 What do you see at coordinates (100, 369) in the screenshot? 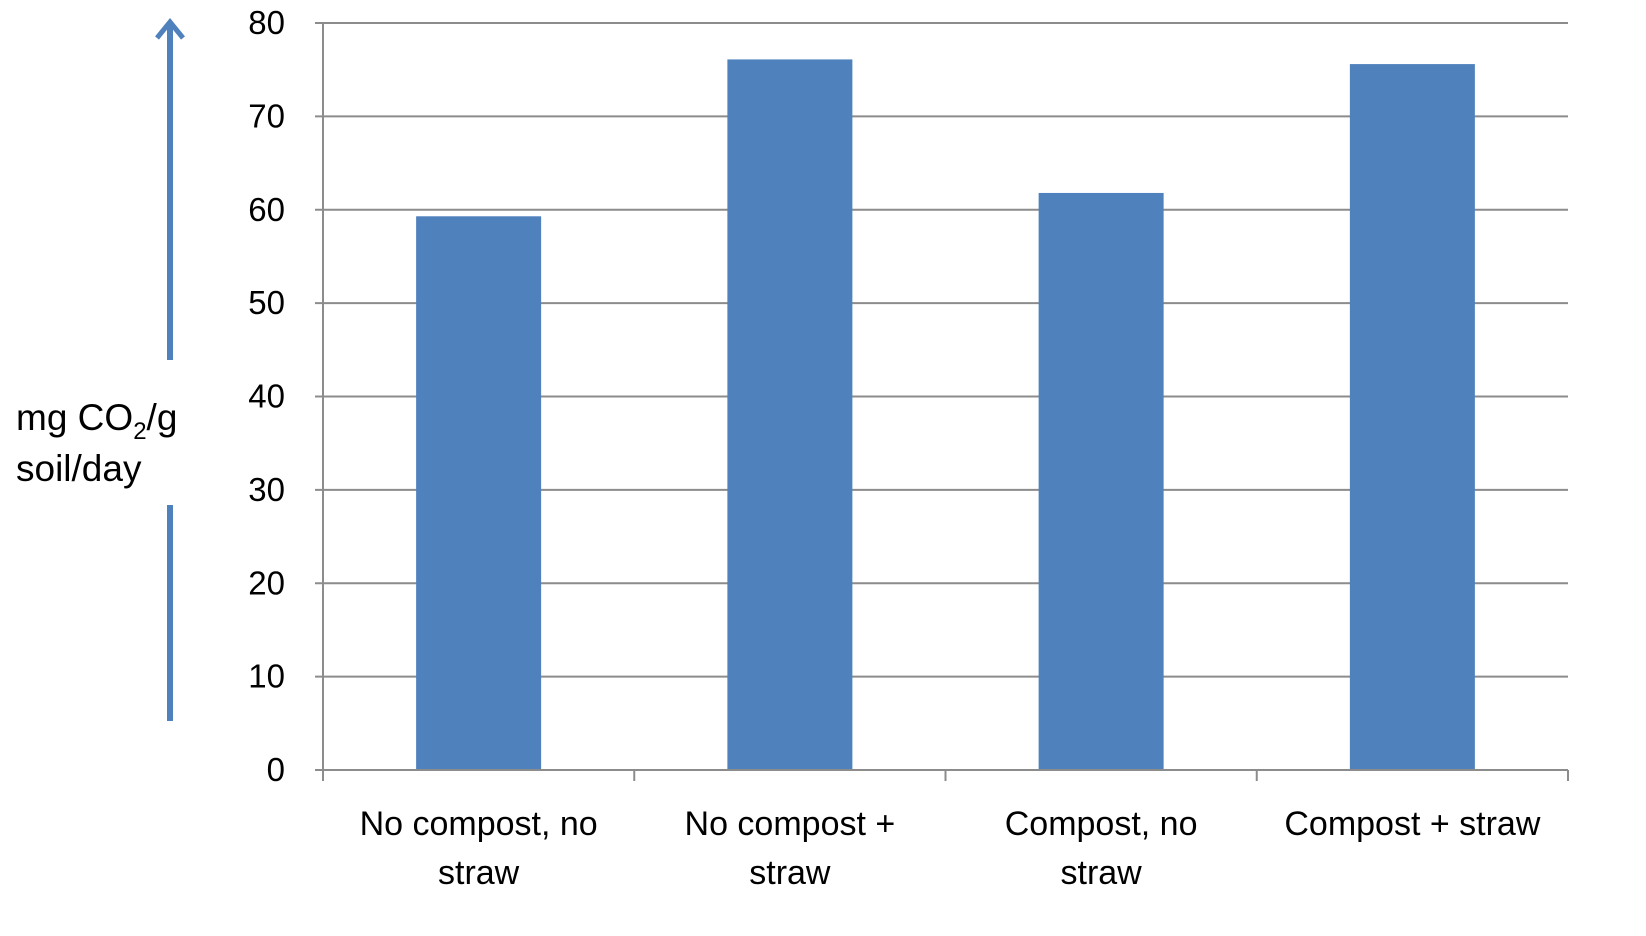
I see `y-axis-label-group: mg CO2/g soil/day` at bounding box center [100, 369].